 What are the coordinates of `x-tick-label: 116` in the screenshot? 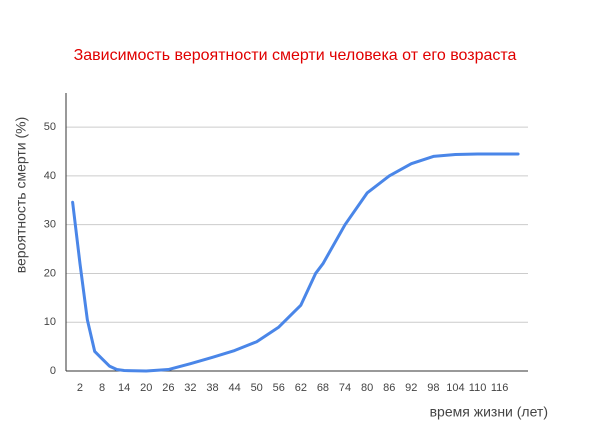 It's located at (500, 388).